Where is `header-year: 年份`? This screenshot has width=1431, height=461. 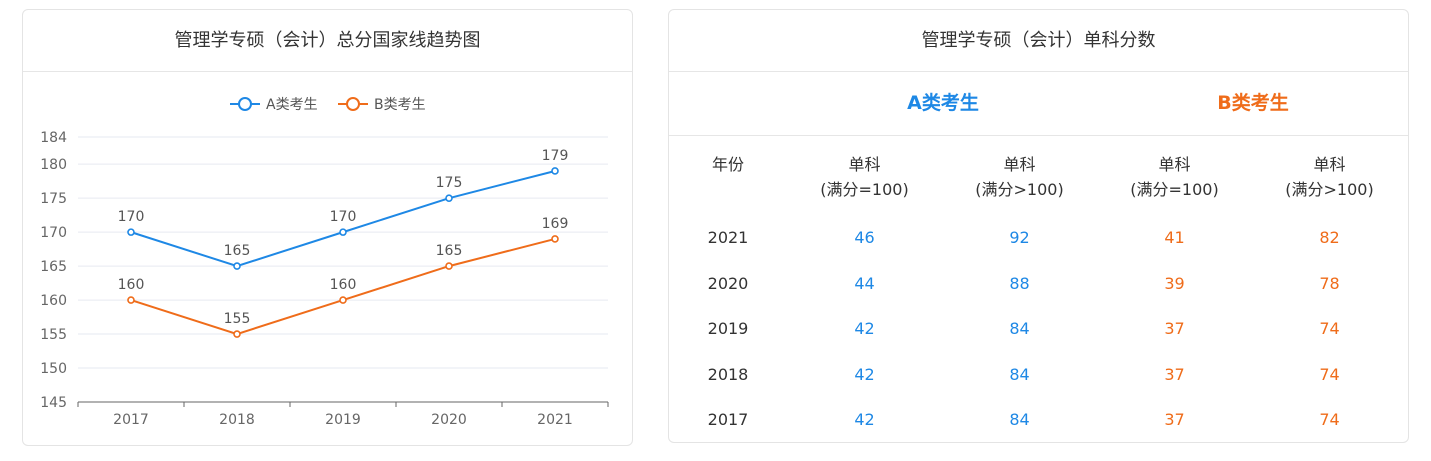
header-year: 年份 is located at coordinates (728, 175).